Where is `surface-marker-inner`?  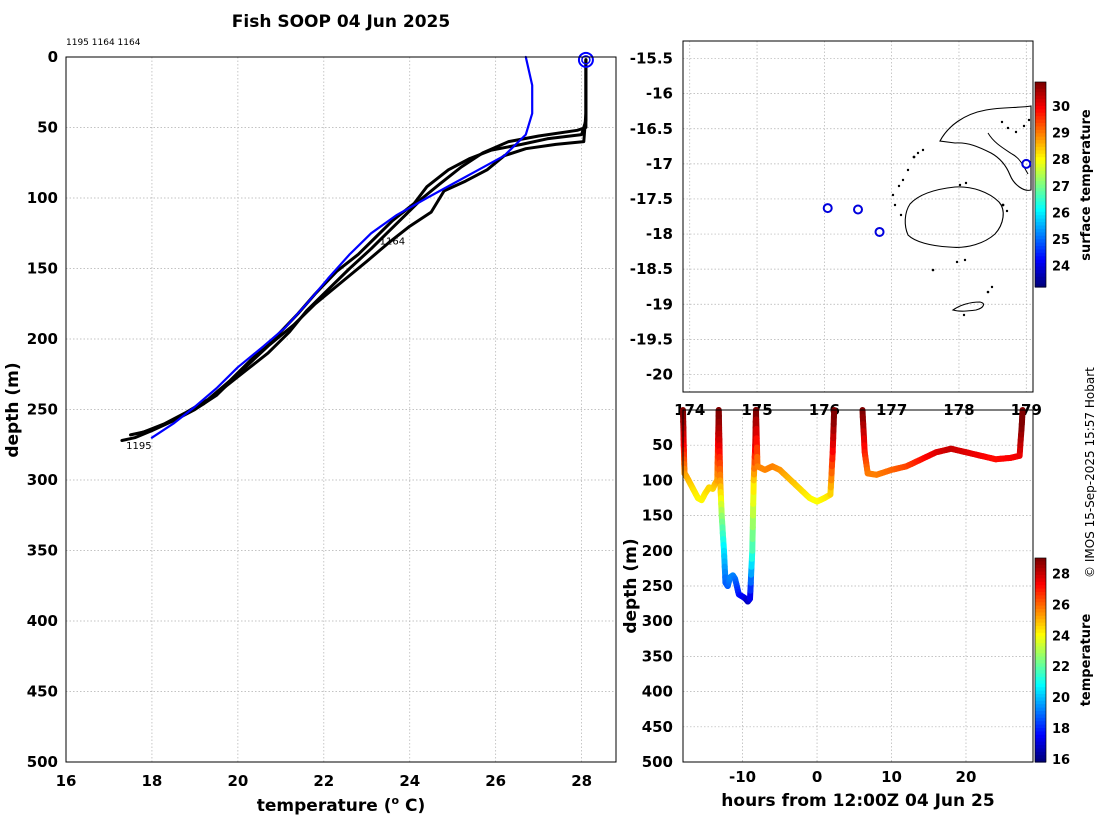 surface-marker-inner is located at coordinates (586, 60).